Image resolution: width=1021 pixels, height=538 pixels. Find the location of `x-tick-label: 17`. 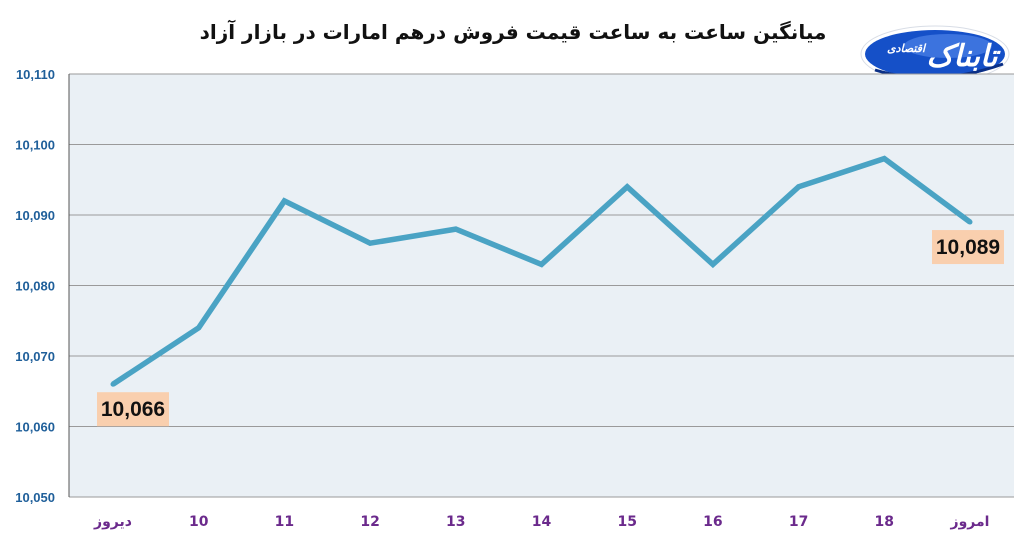

x-tick-label: 17 is located at coordinates (798, 522).